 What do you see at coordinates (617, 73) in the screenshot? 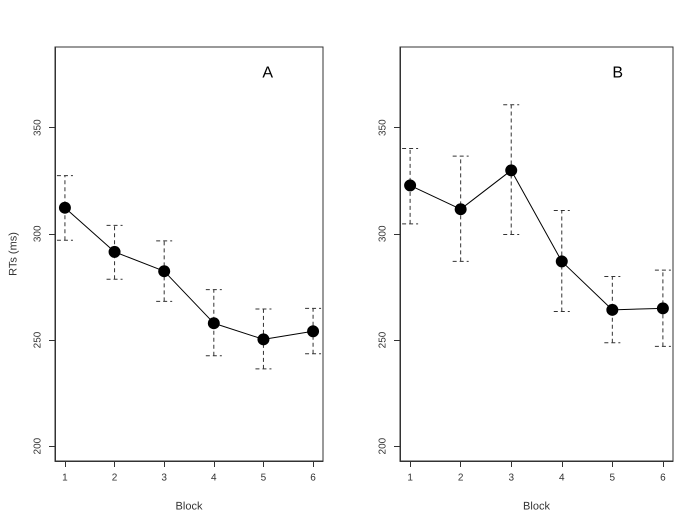
I see `annotation: B` at bounding box center [617, 73].